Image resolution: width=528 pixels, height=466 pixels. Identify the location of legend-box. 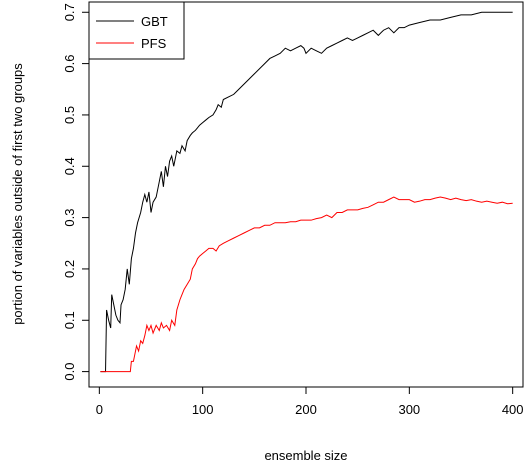
(136, 30).